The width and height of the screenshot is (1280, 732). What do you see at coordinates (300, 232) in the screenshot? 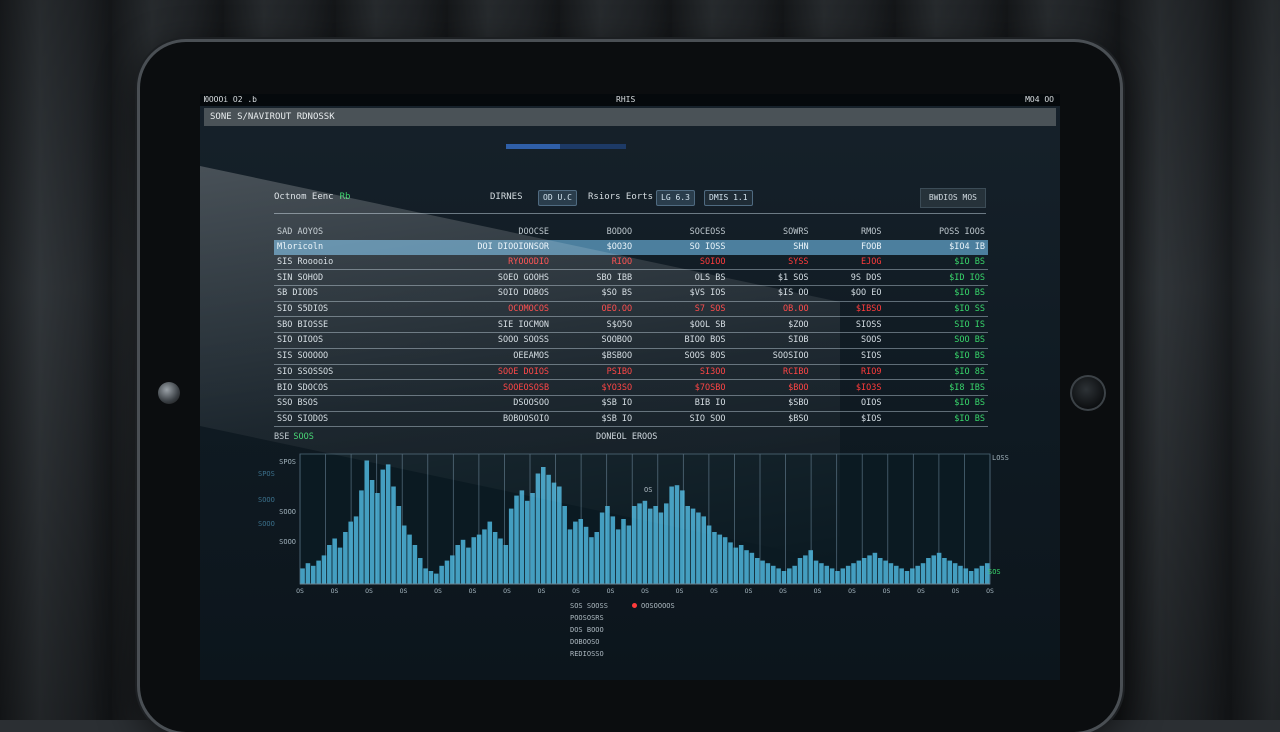
I see `column-header: SAD AOYOS` at bounding box center [300, 232].